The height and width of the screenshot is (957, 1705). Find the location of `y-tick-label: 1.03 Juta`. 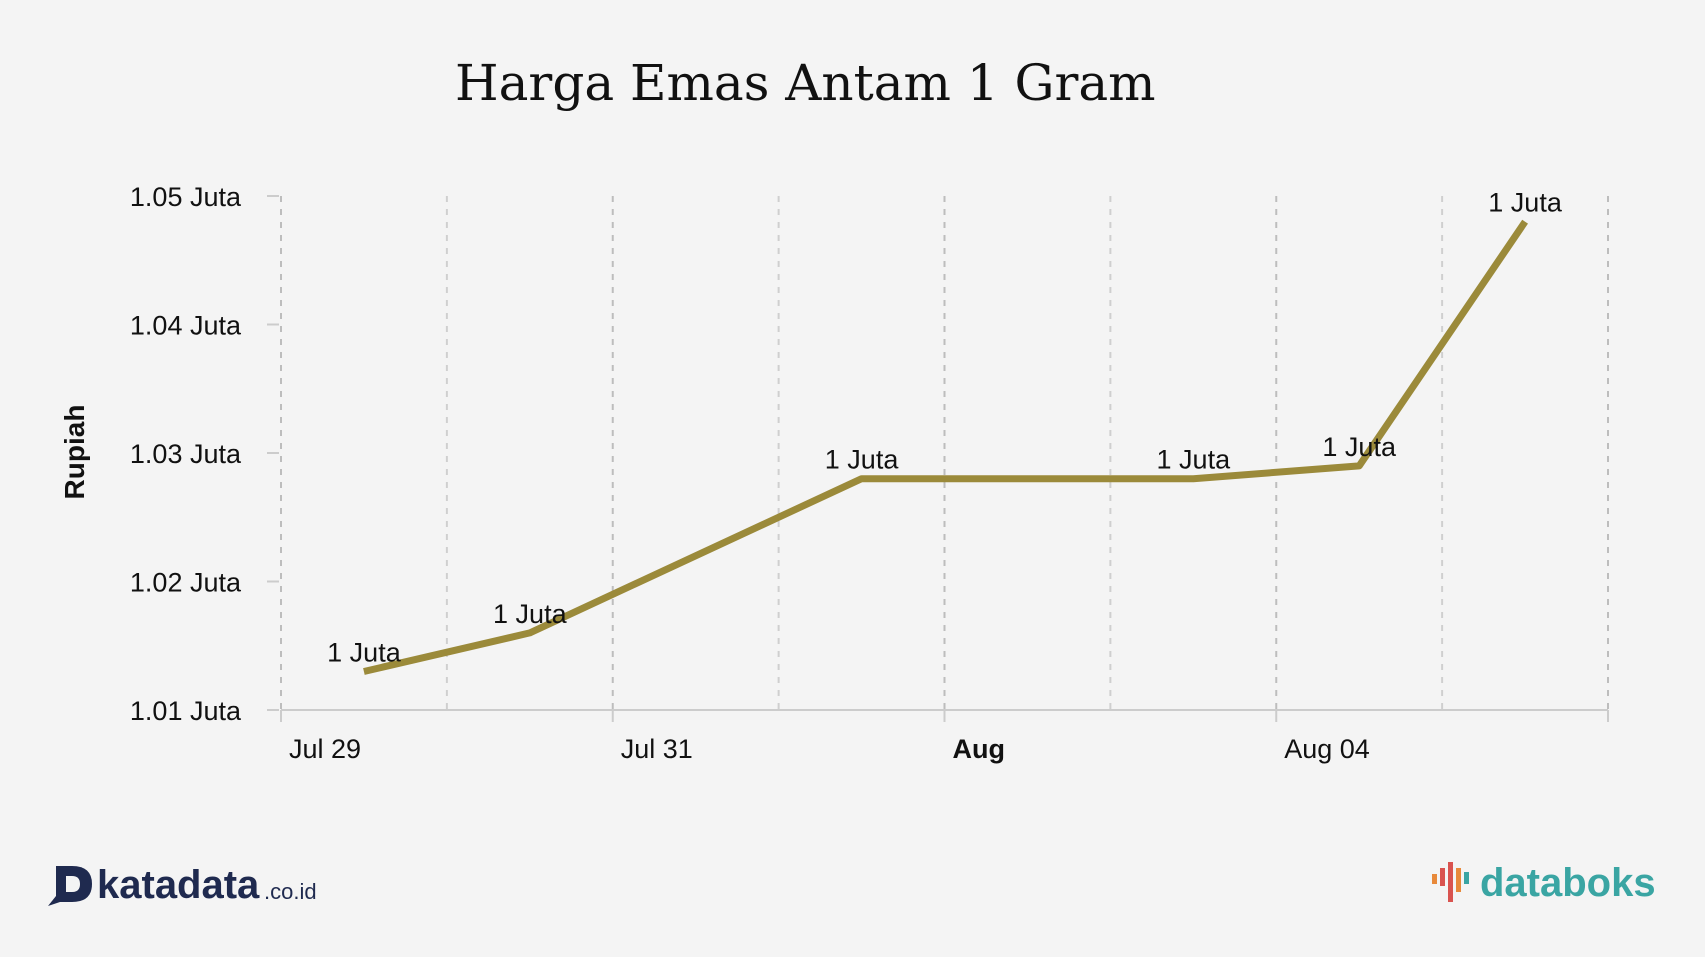

y-tick-label: 1.03 Juta is located at coordinates (186, 454).